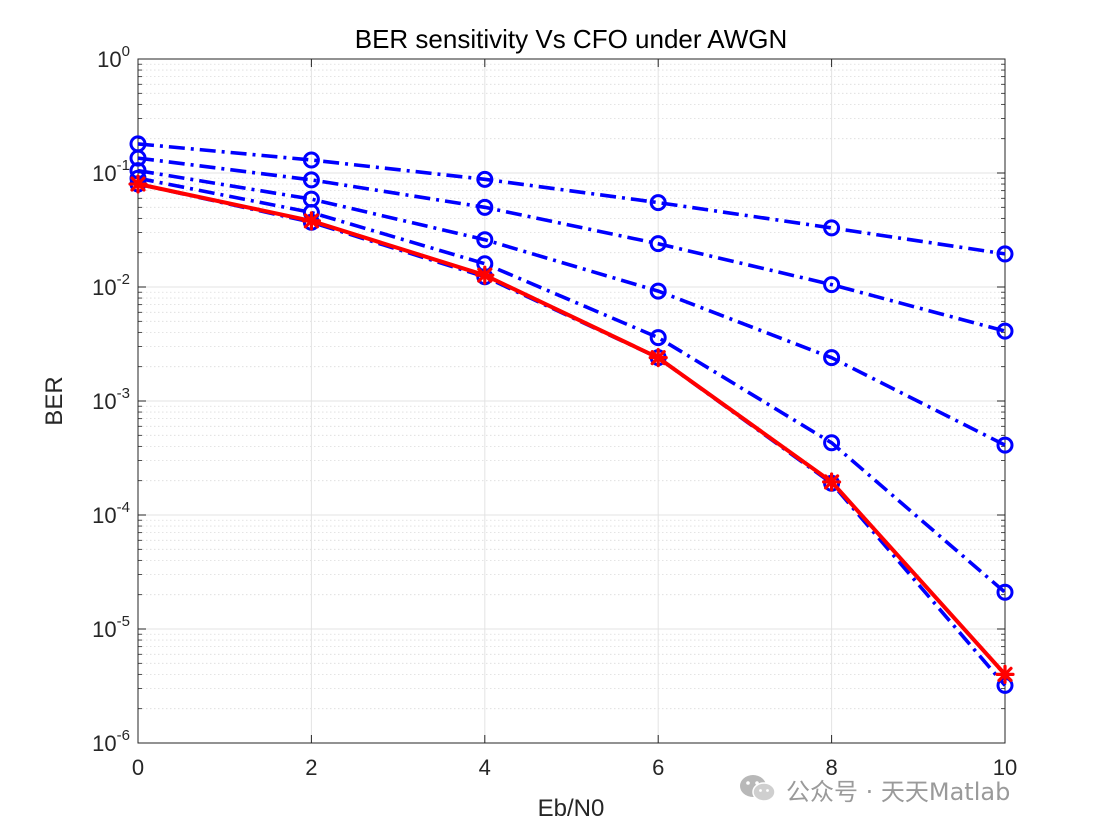  I want to click on y-tick-label: 10⁻³, so click(111, 399).